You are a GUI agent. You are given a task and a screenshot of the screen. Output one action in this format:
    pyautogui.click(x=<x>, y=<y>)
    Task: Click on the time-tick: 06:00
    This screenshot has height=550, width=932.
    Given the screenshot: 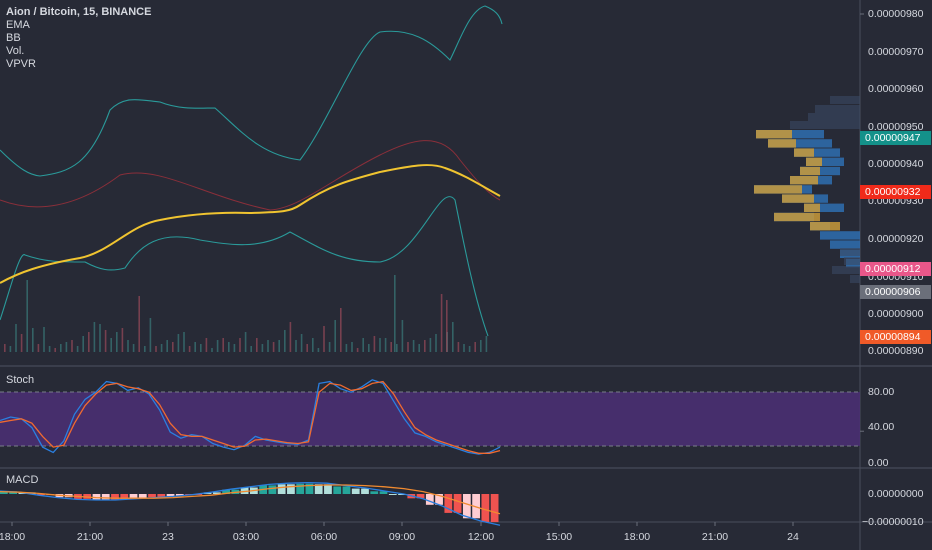 What is the action you would take?
    pyautogui.click(x=324, y=537)
    